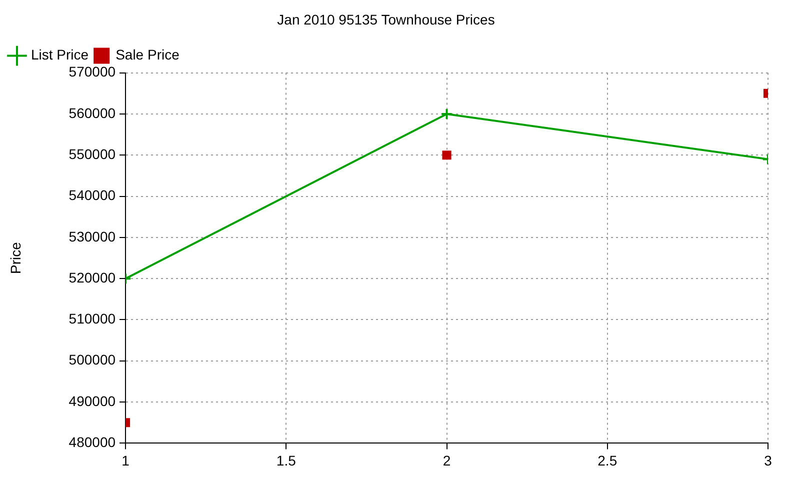 The image size is (800, 480). What do you see at coordinates (92, 318) in the screenshot?
I see `y-tick-label: 510000` at bounding box center [92, 318].